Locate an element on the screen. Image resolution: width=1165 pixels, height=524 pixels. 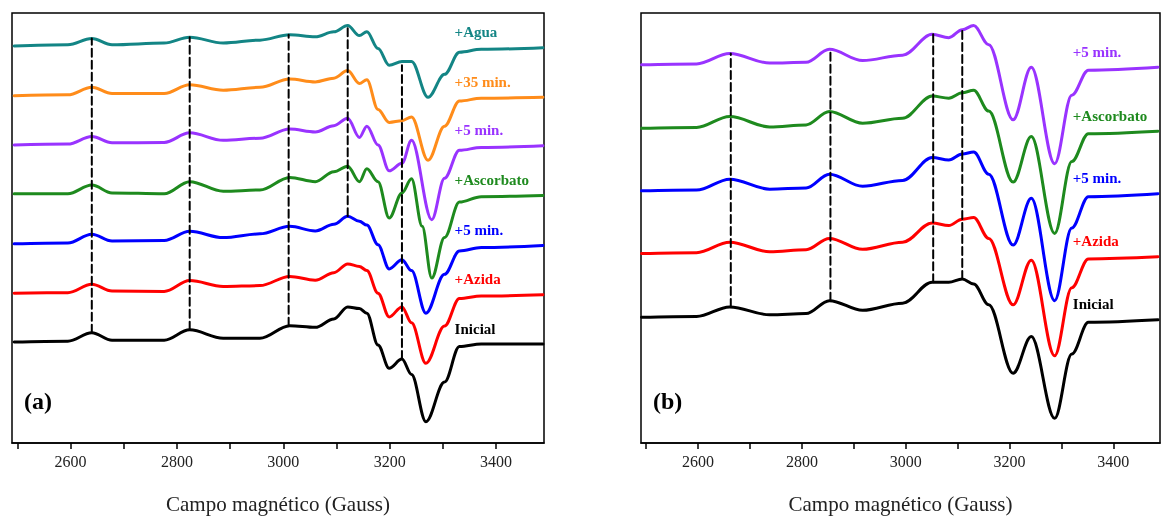
series-label: +35 min. is located at coordinates (482, 81).